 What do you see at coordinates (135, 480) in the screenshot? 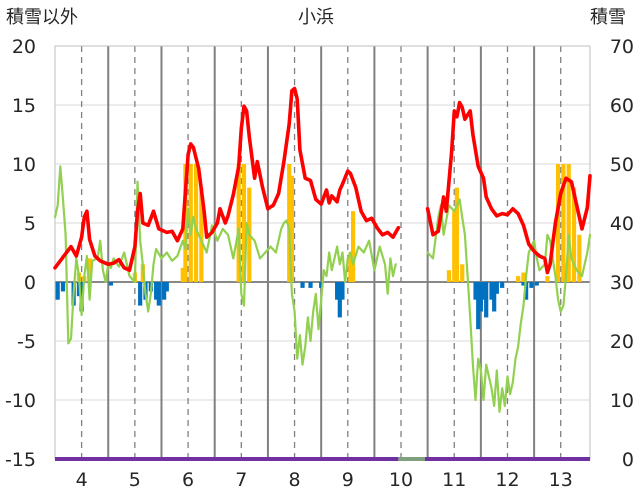
I see `x-tick-label: 5` at bounding box center [135, 480].